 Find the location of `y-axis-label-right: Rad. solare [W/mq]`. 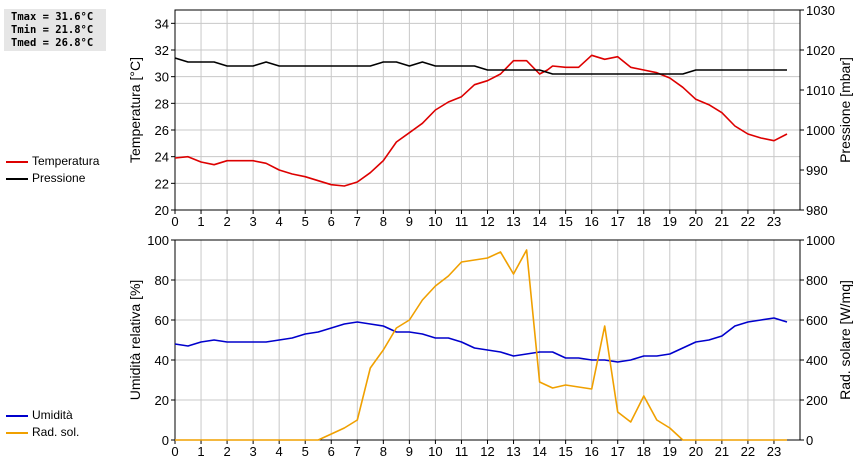

y-axis-label-right: Rad. solare [W/mq] is located at coordinates (845, 340).